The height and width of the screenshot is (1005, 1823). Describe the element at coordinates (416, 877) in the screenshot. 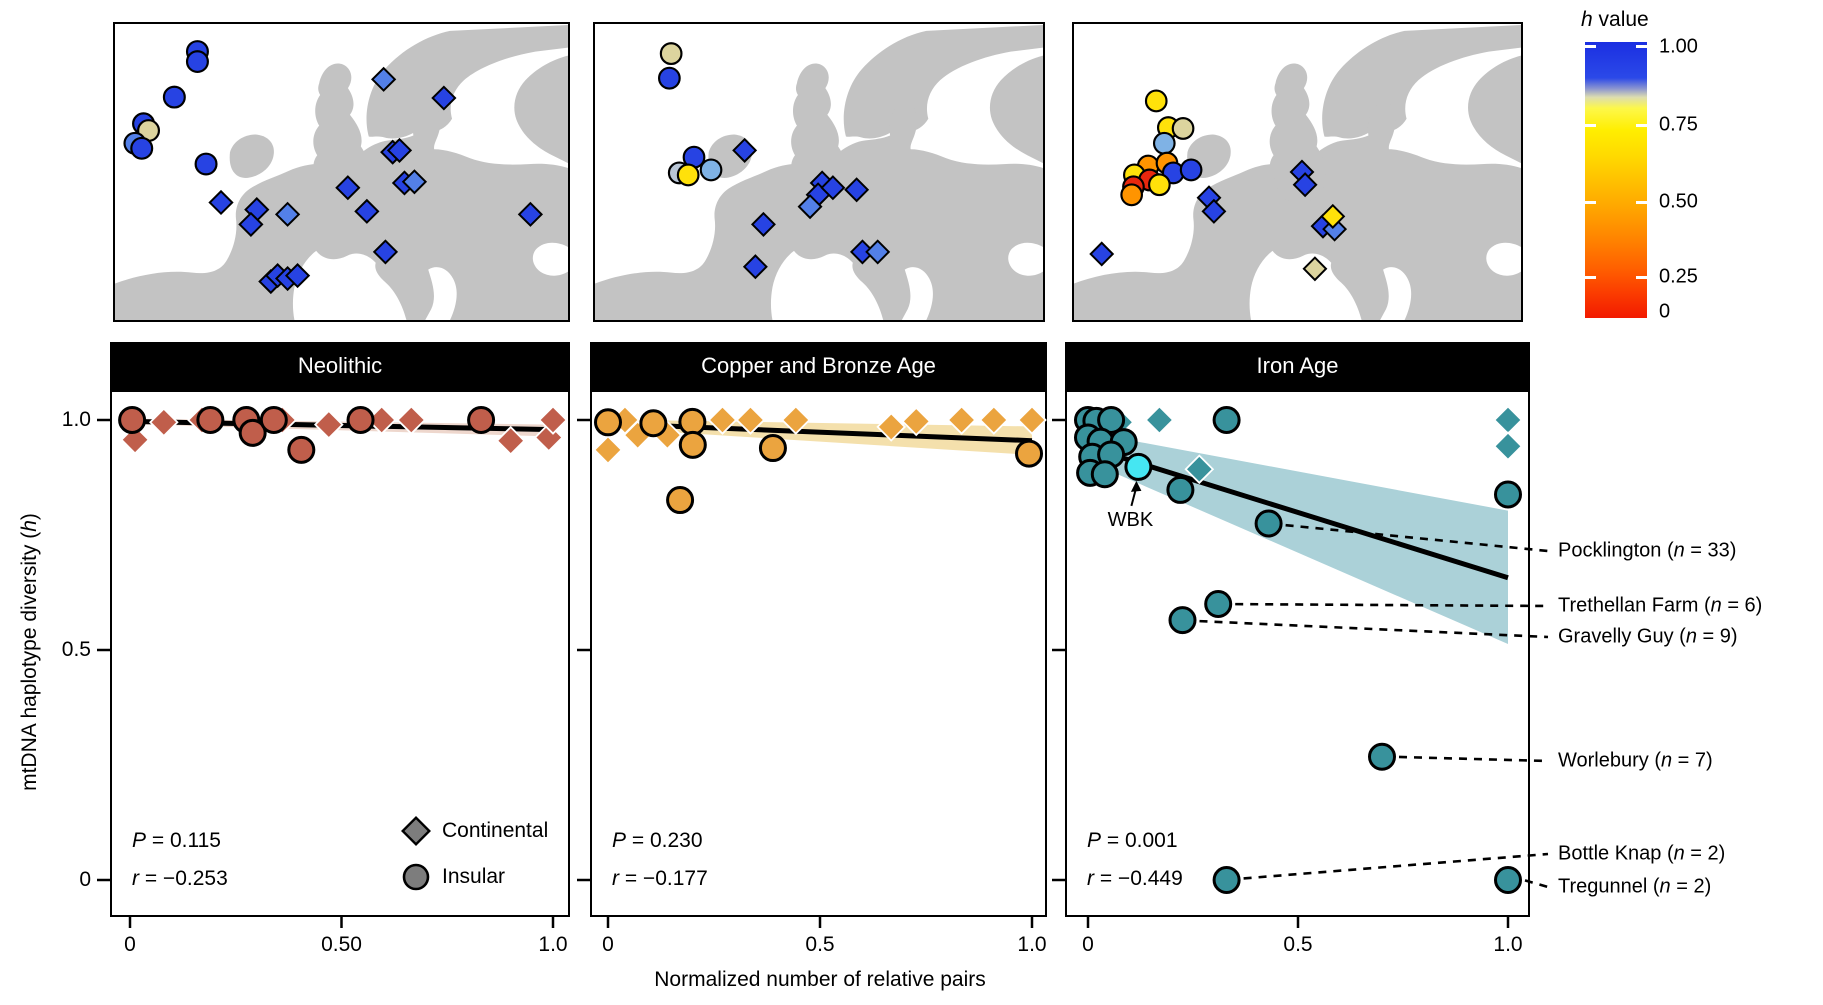

I see `insular-circle-icon` at that location.